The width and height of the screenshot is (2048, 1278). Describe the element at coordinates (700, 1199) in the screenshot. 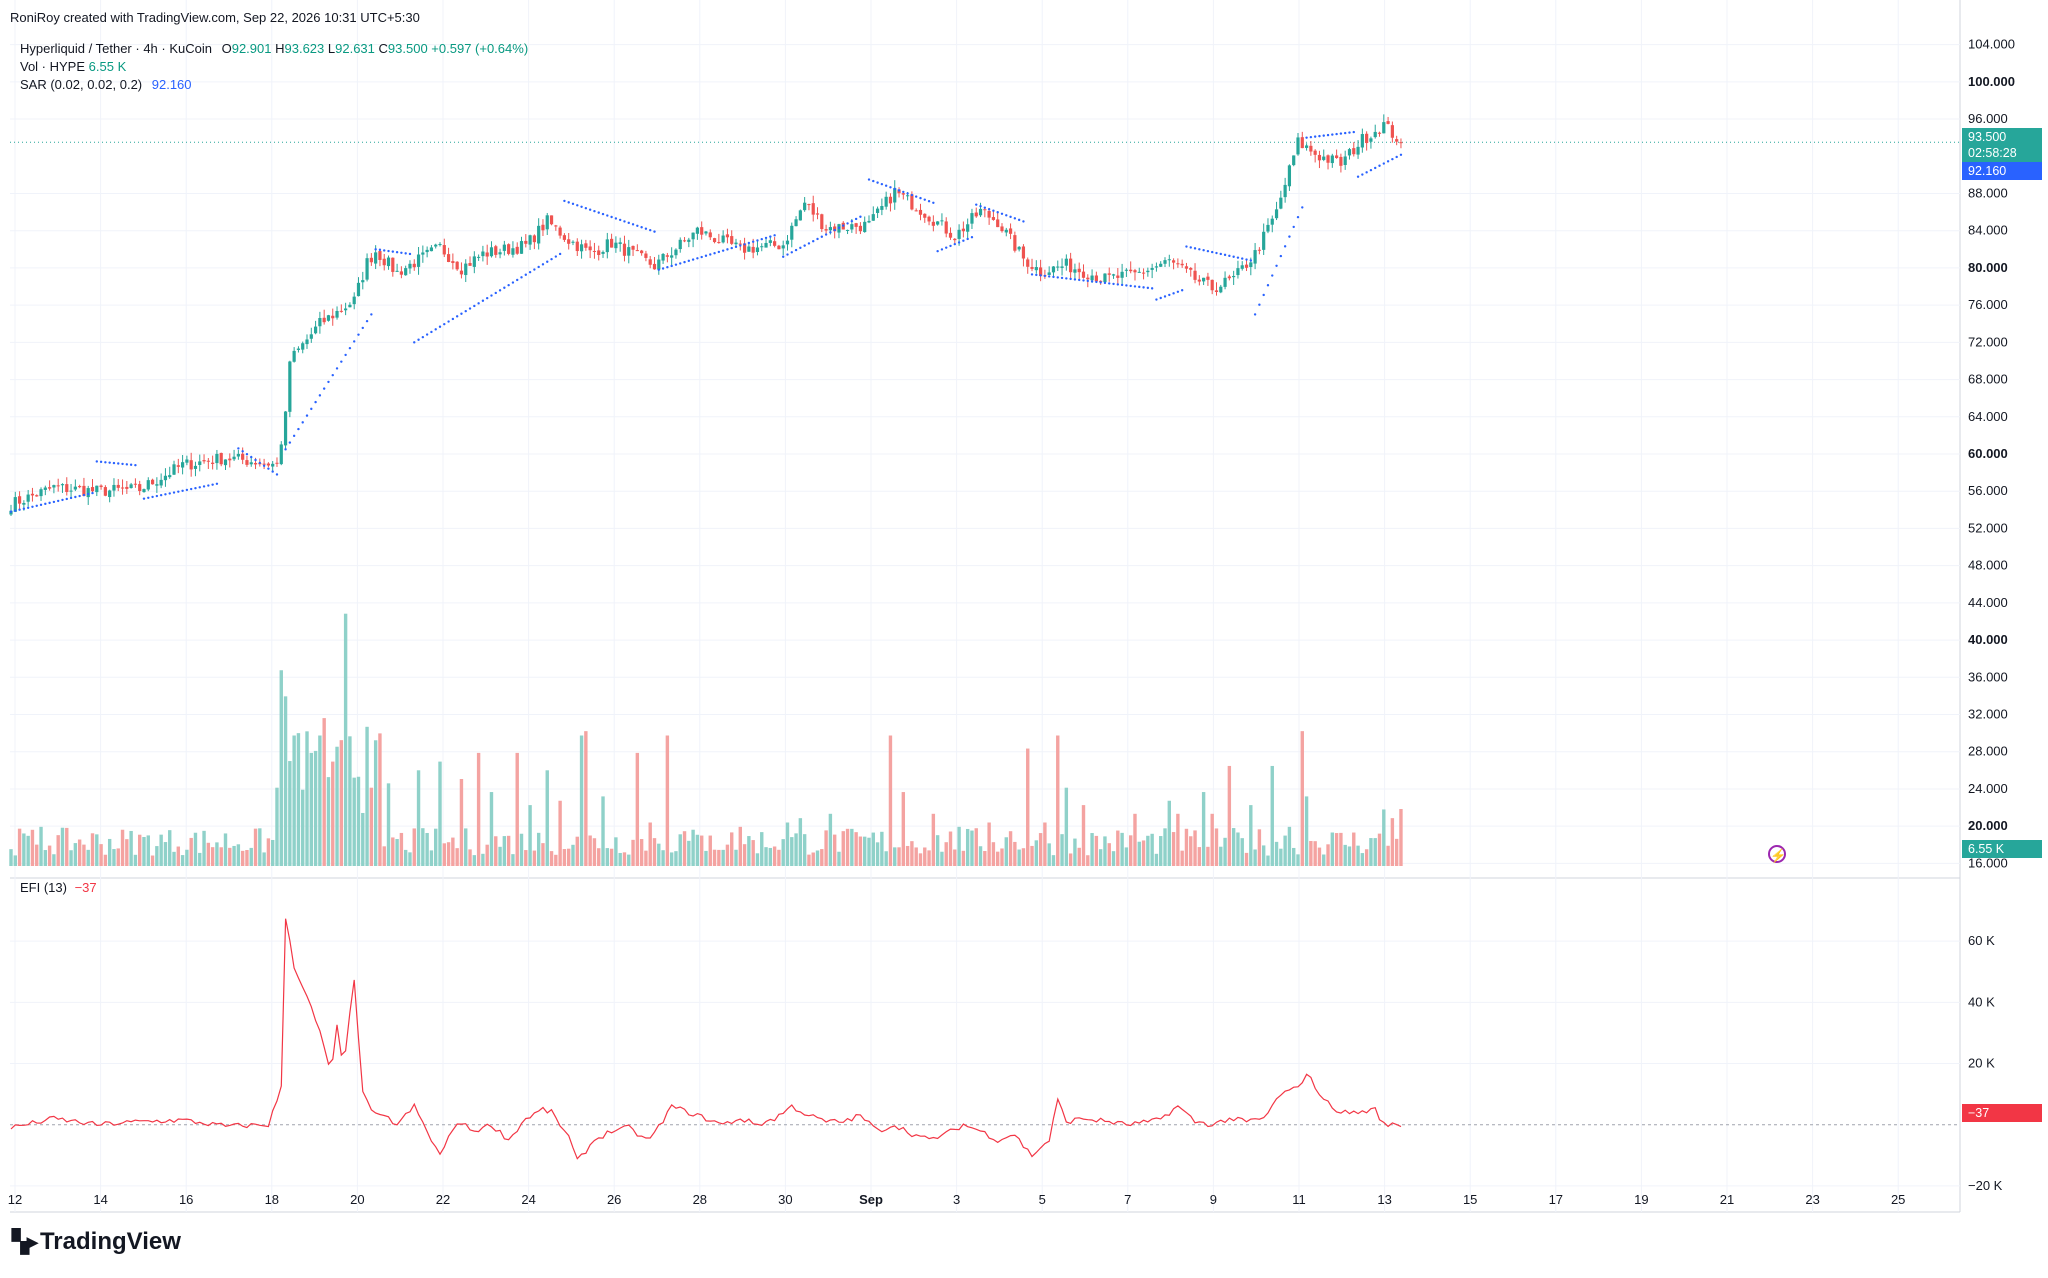

I see `time-tick-label: 28` at that location.